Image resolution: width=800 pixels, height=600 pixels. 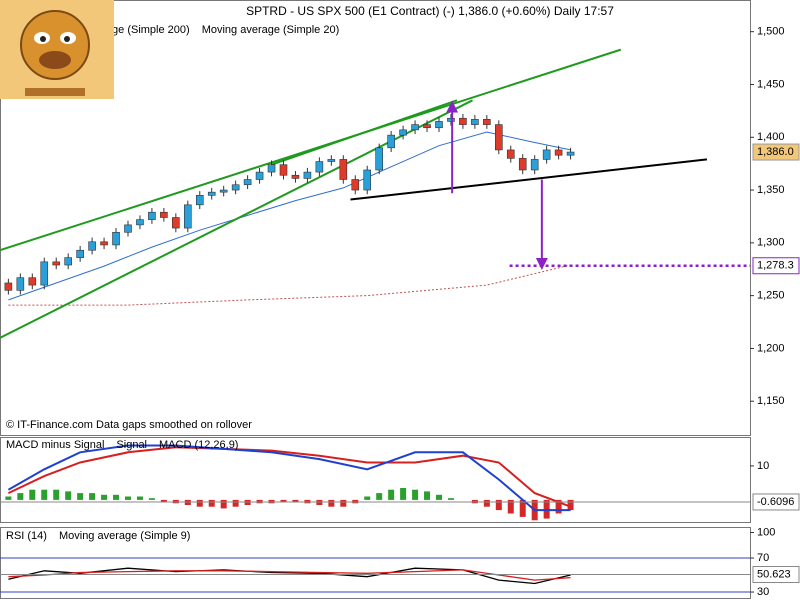 I want to click on y-tick-label: 1,400, so click(x=771, y=137).